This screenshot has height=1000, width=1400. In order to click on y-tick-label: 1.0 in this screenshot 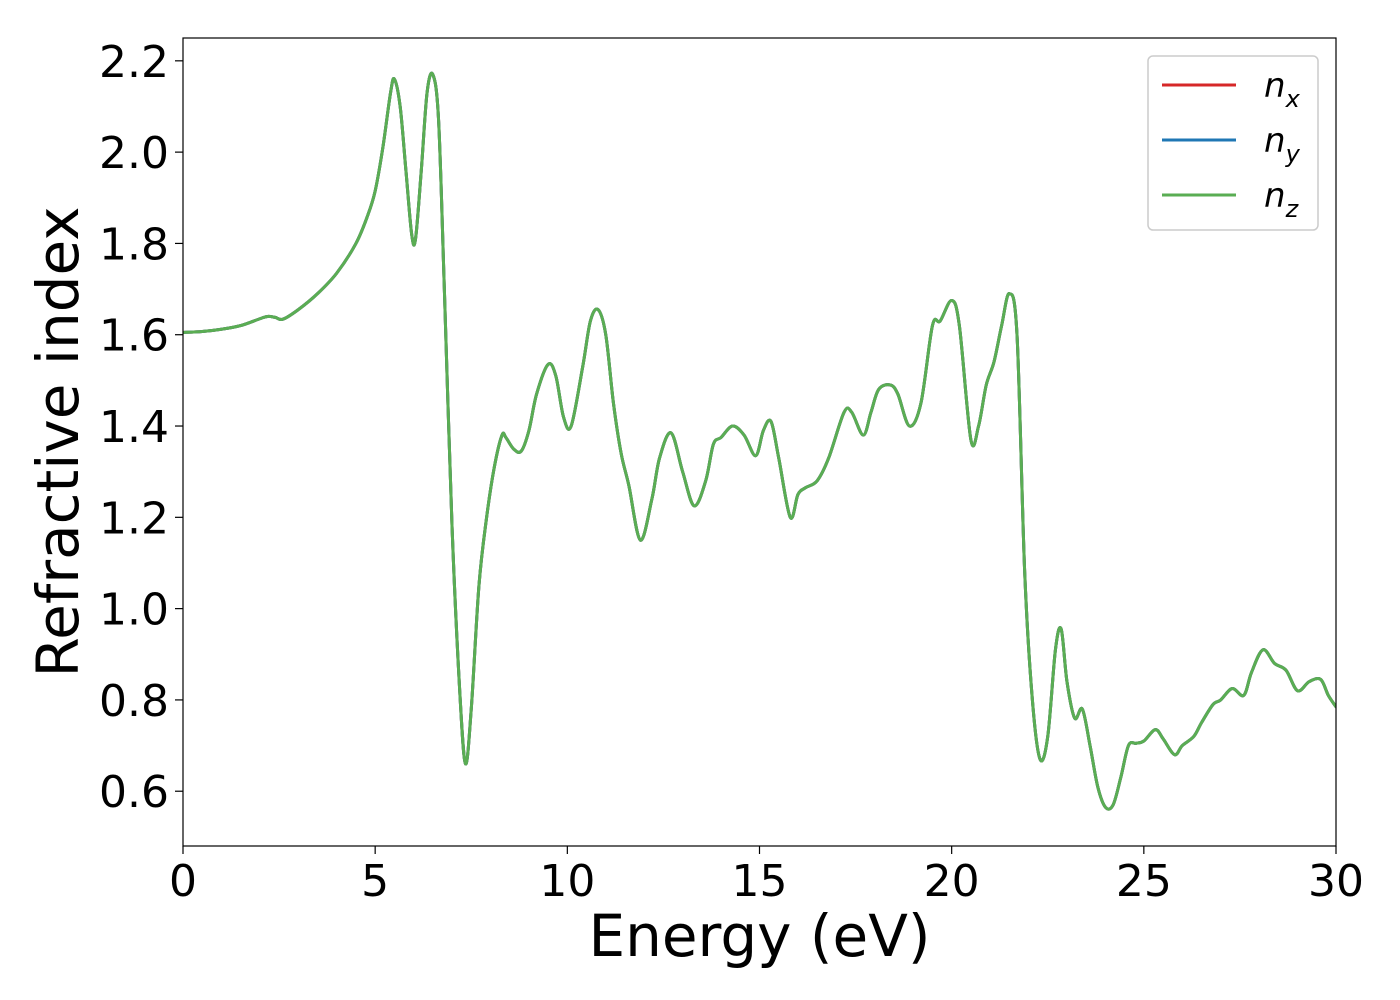, I will do `click(134, 610)`.